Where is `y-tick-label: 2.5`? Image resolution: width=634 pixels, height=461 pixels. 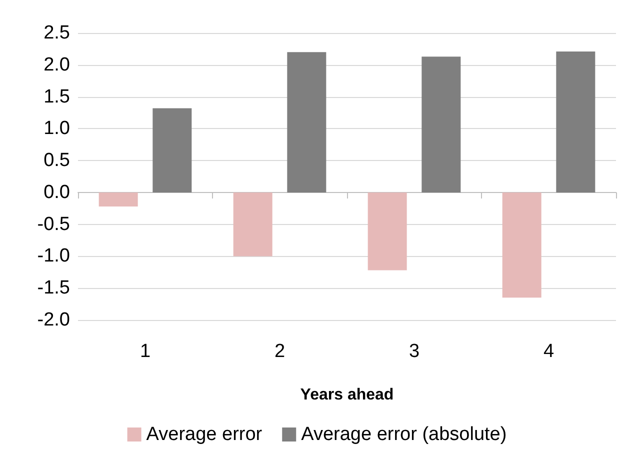
y-tick-label: 2.5 is located at coordinates (57, 33).